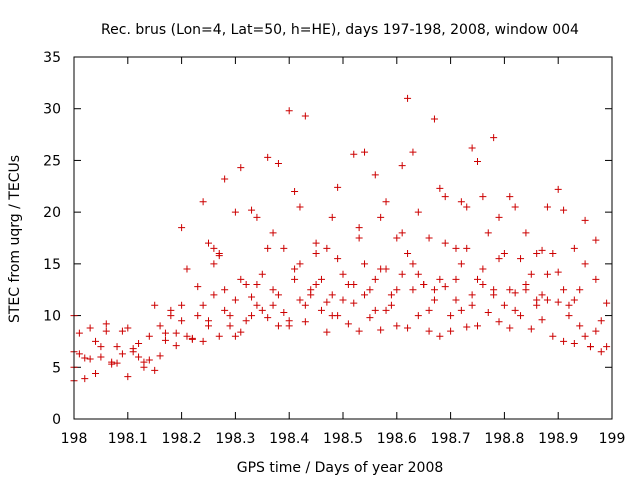  I want to click on x-tick-label: 198.5, so click(343, 439).